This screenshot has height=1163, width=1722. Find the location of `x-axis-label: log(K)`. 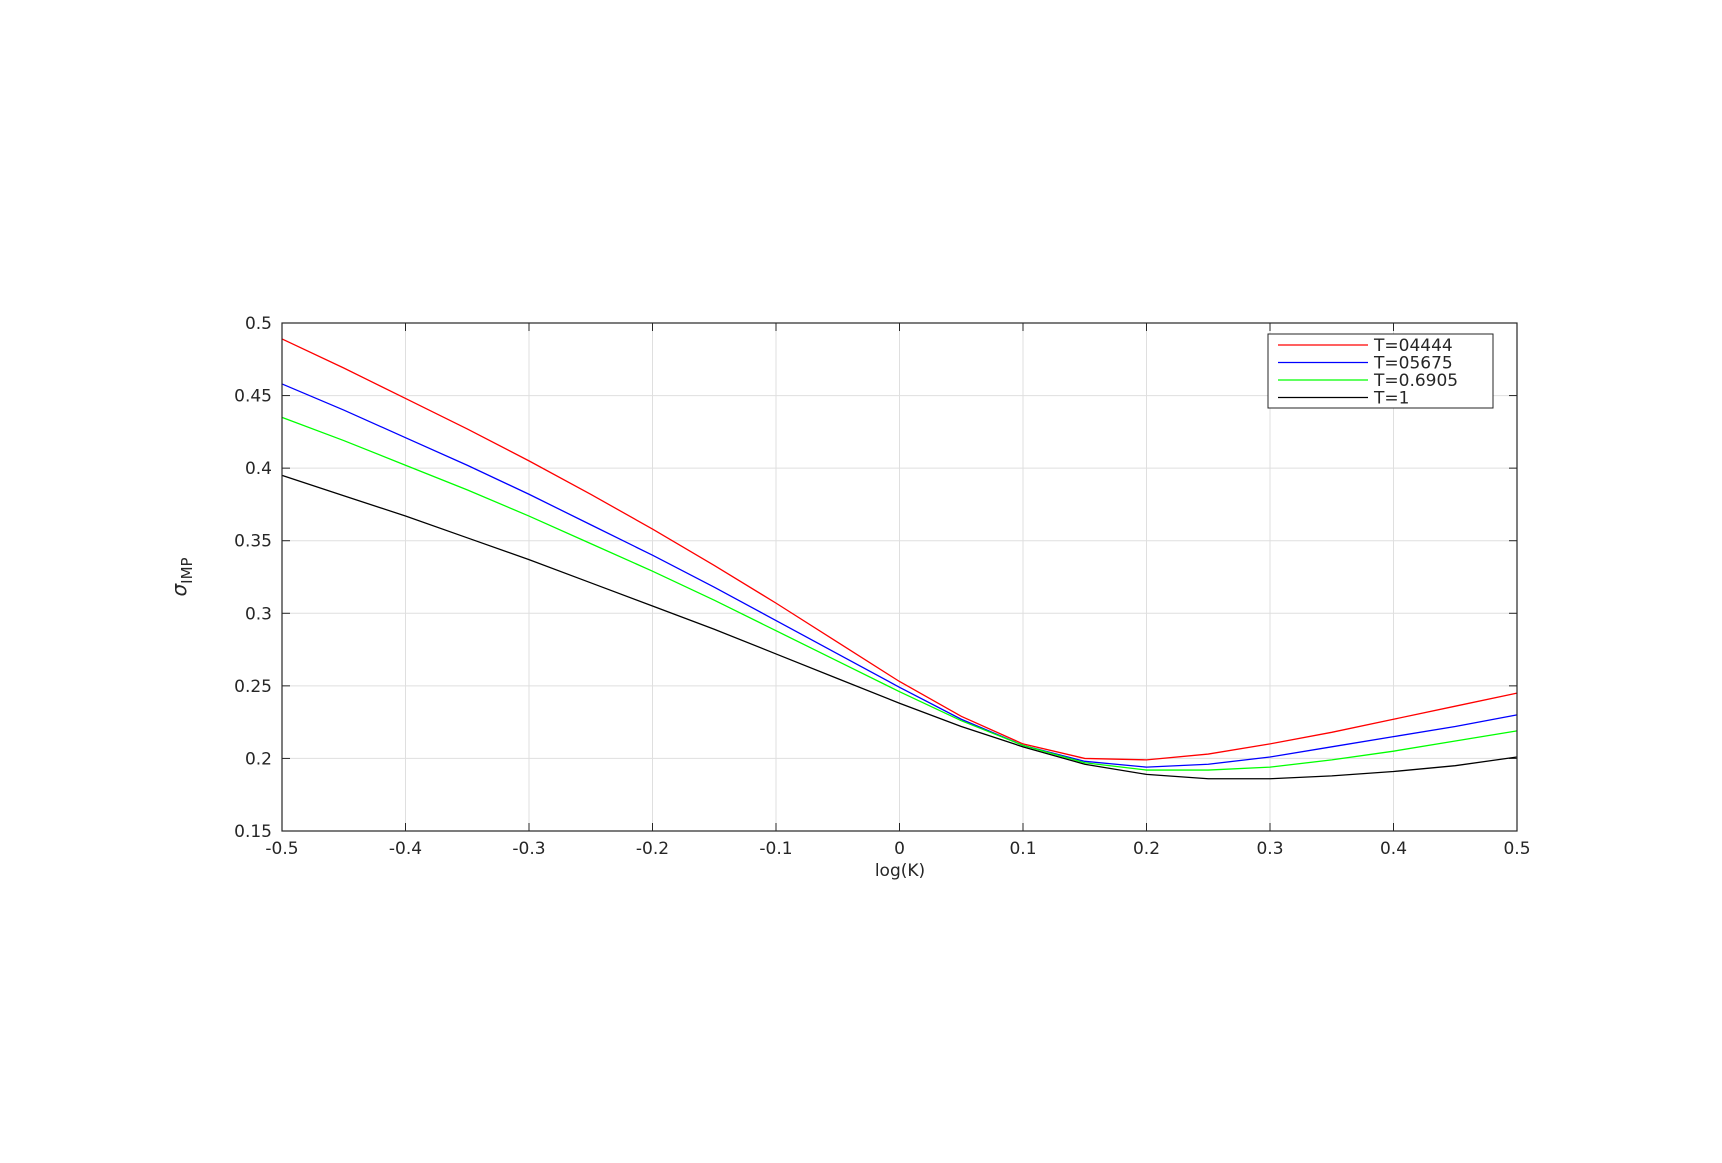

x-axis-label: log(K) is located at coordinates (900, 871).